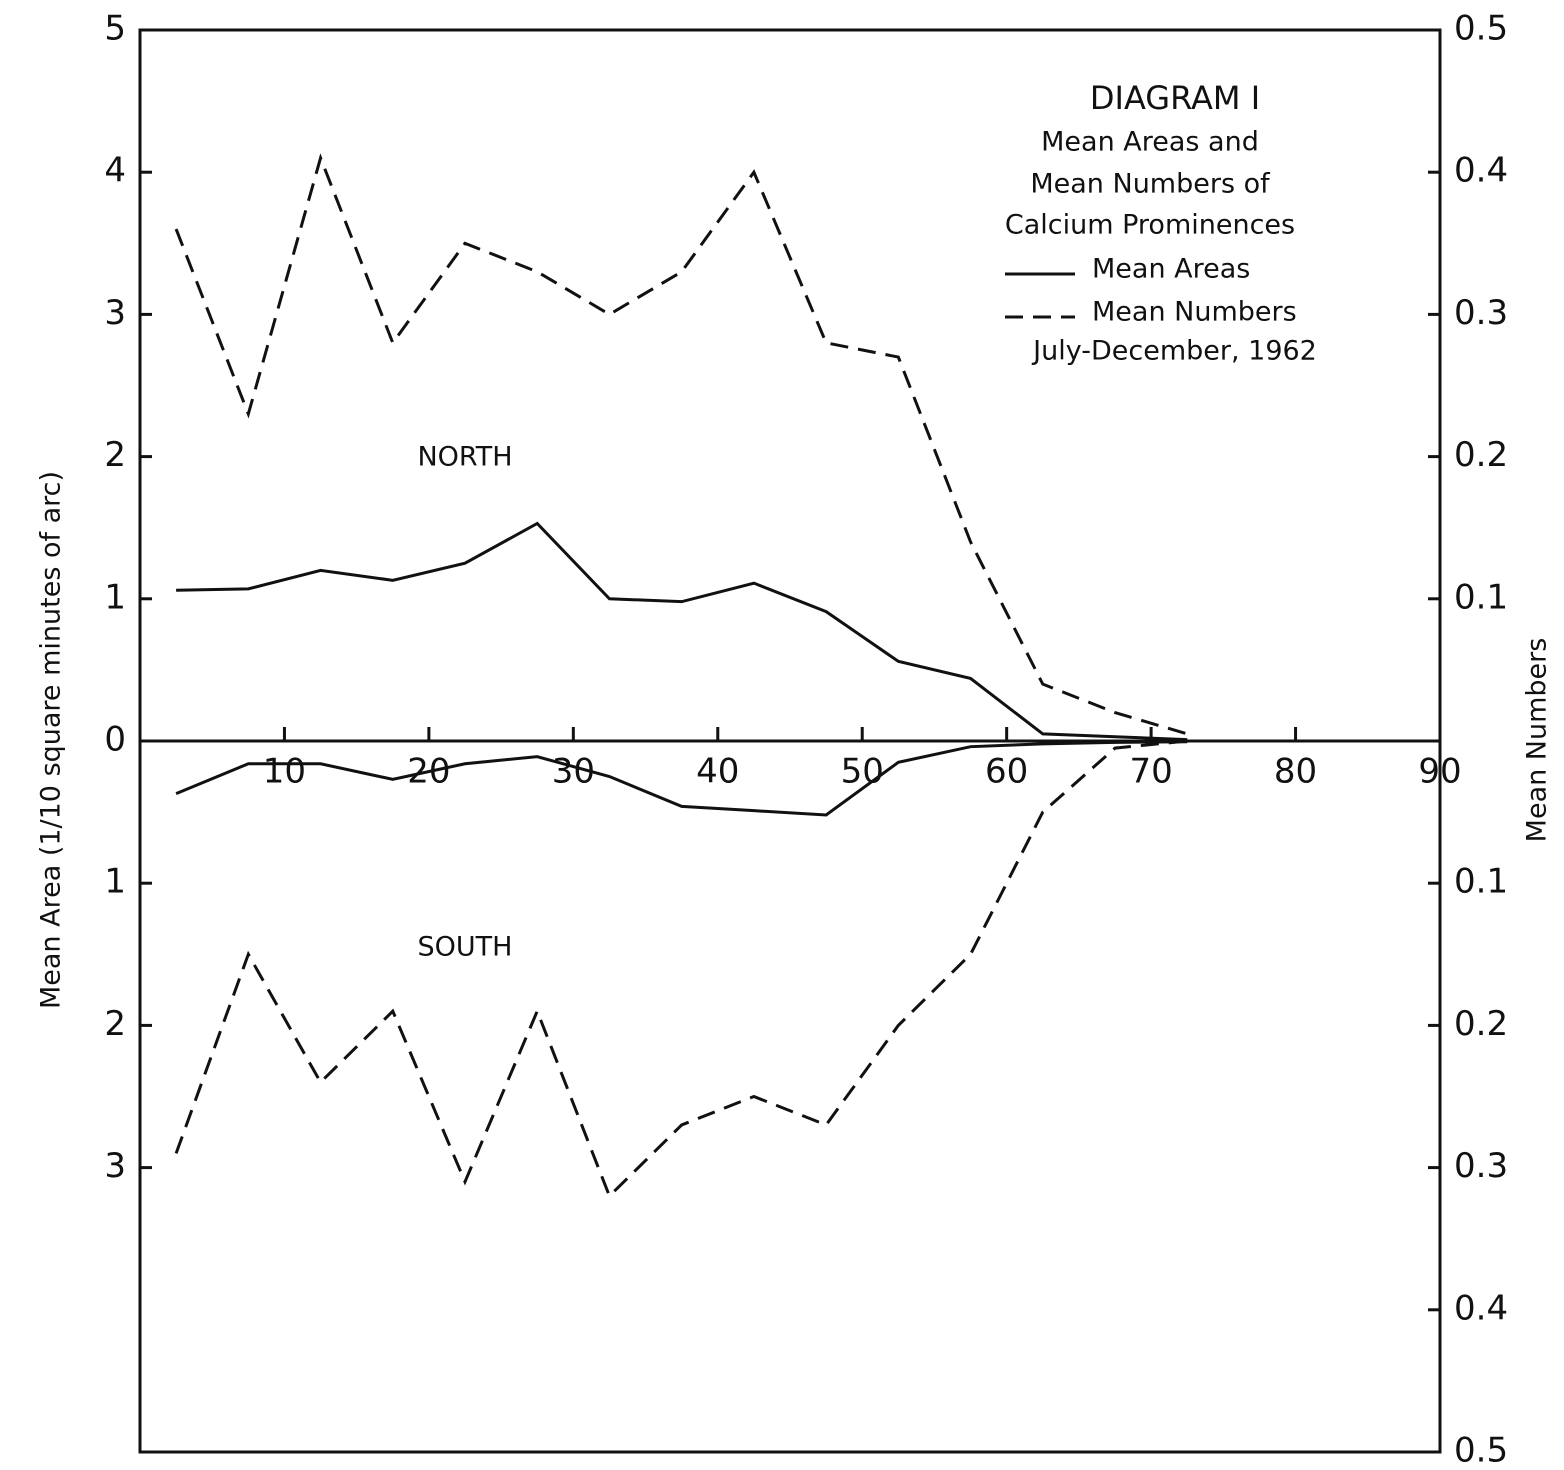 The height and width of the screenshot is (1470, 1564). What do you see at coordinates (465, 947) in the screenshot?
I see `annotation: SOUTH` at bounding box center [465, 947].